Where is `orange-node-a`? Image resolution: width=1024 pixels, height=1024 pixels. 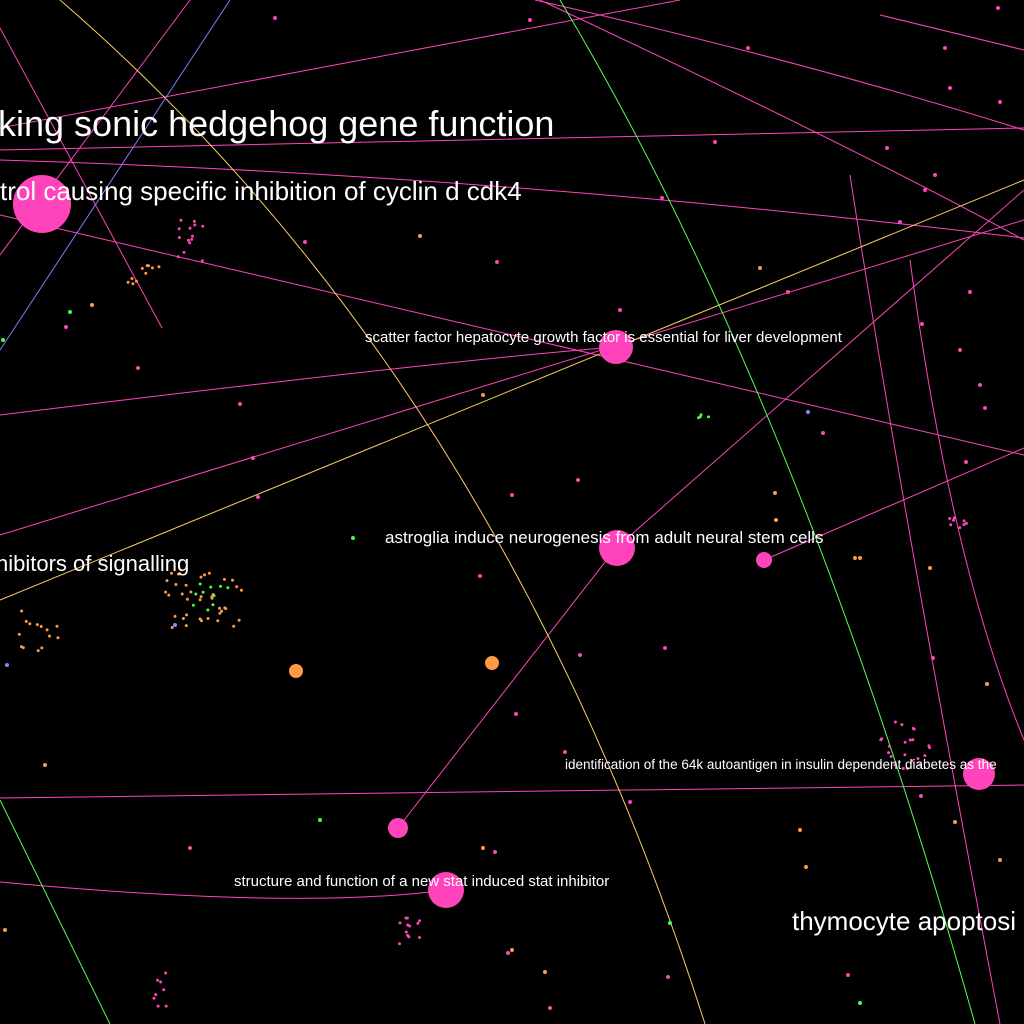
orange-node-a is located at coordinates (296, 671).